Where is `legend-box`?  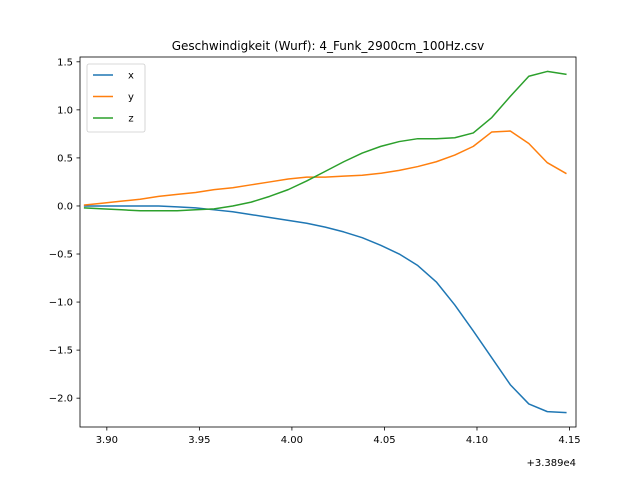 legend-box is located at coordinates (116, 98).